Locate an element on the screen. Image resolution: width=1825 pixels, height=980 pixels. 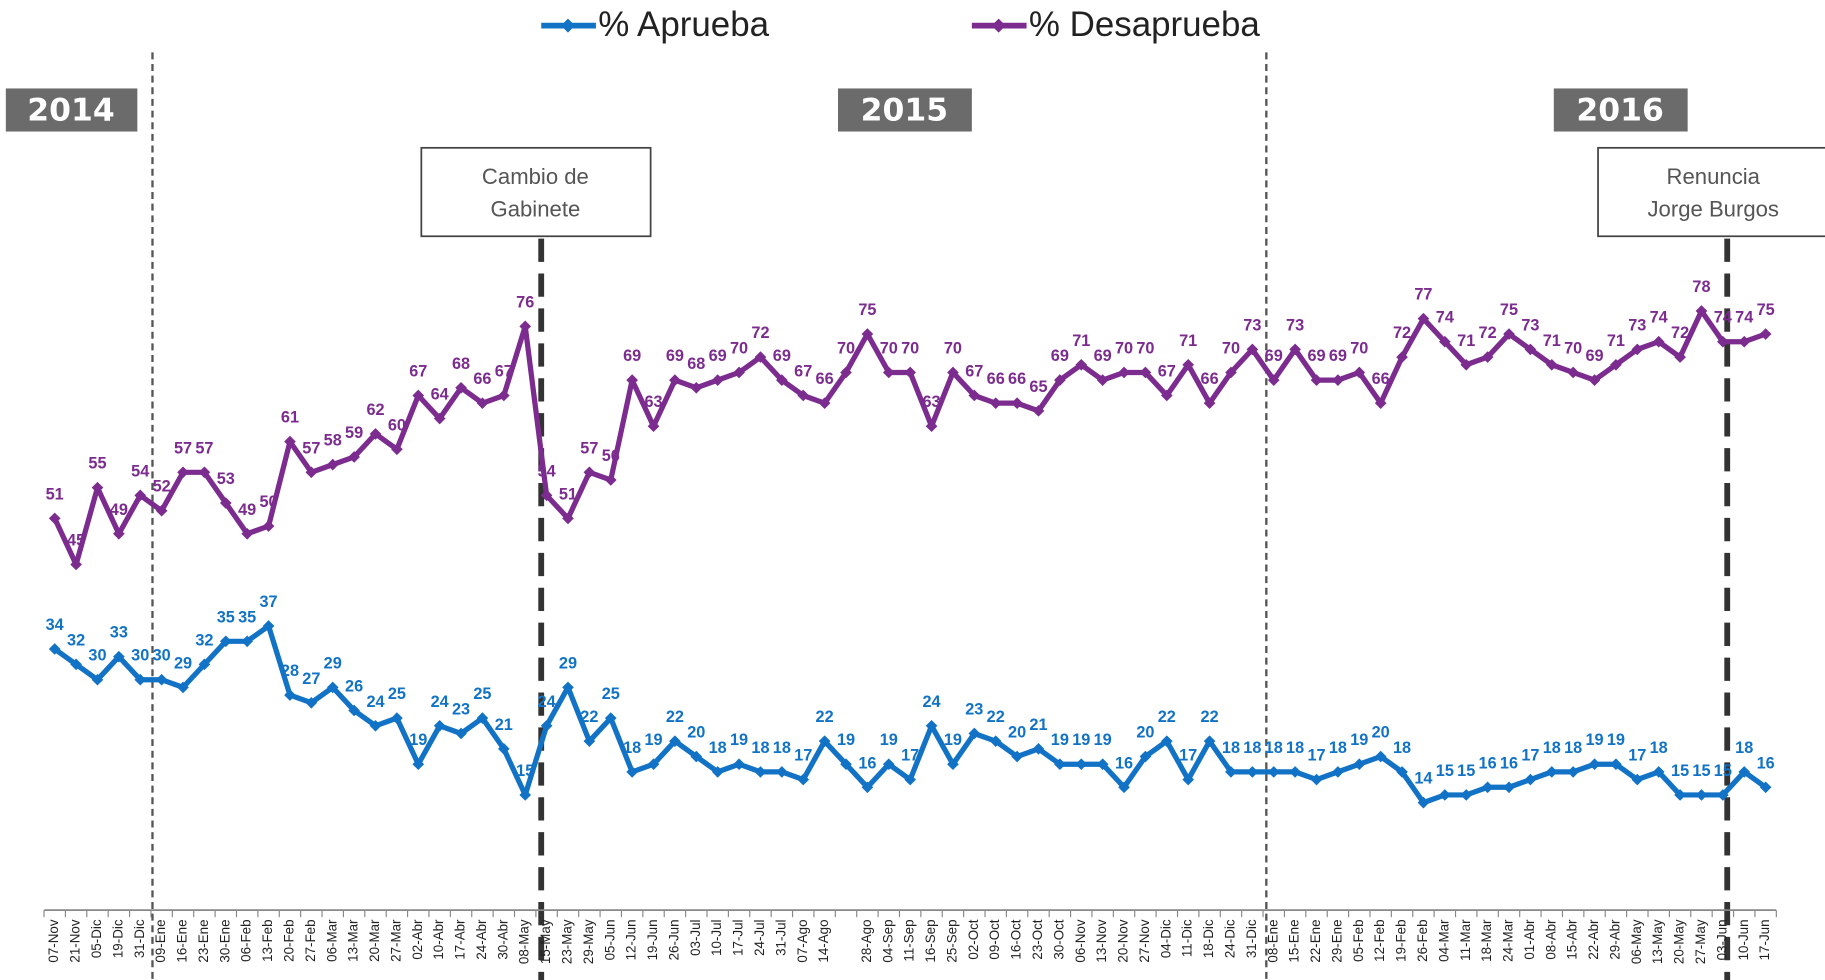
year-label: 2015 is located at coordinates (904, 111).